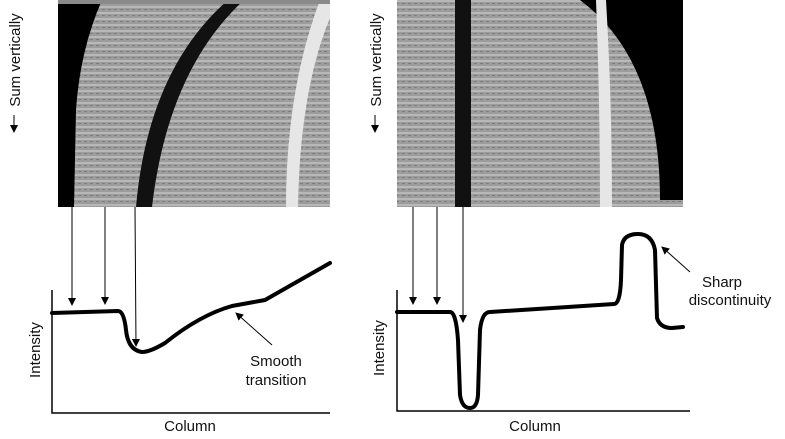  I want to click on annotation: Smooth, so click(276, 361).